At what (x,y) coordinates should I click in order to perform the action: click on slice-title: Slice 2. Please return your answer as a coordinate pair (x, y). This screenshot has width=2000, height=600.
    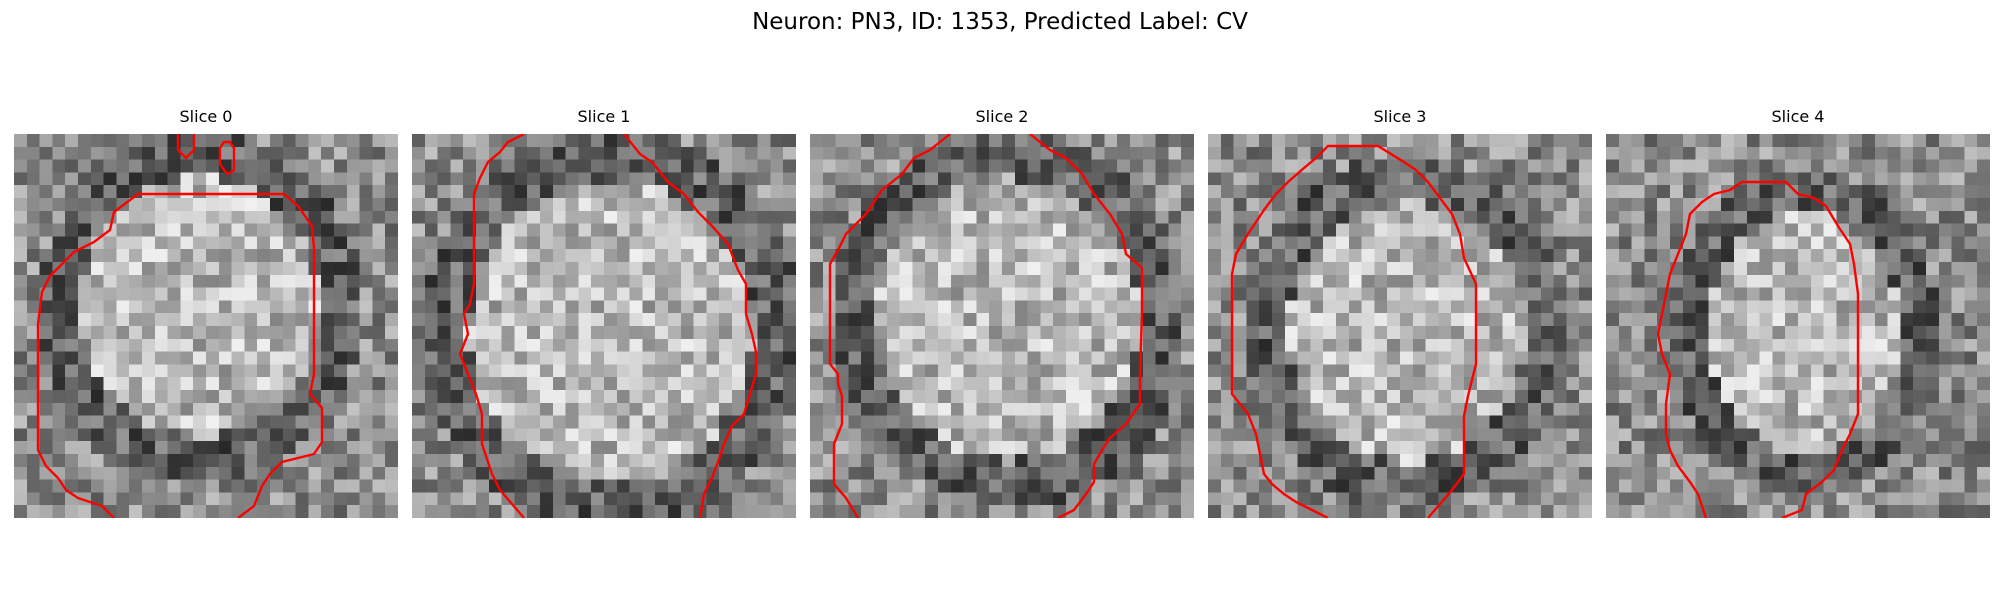
    Looking at the image, I should click on (1002, 116).